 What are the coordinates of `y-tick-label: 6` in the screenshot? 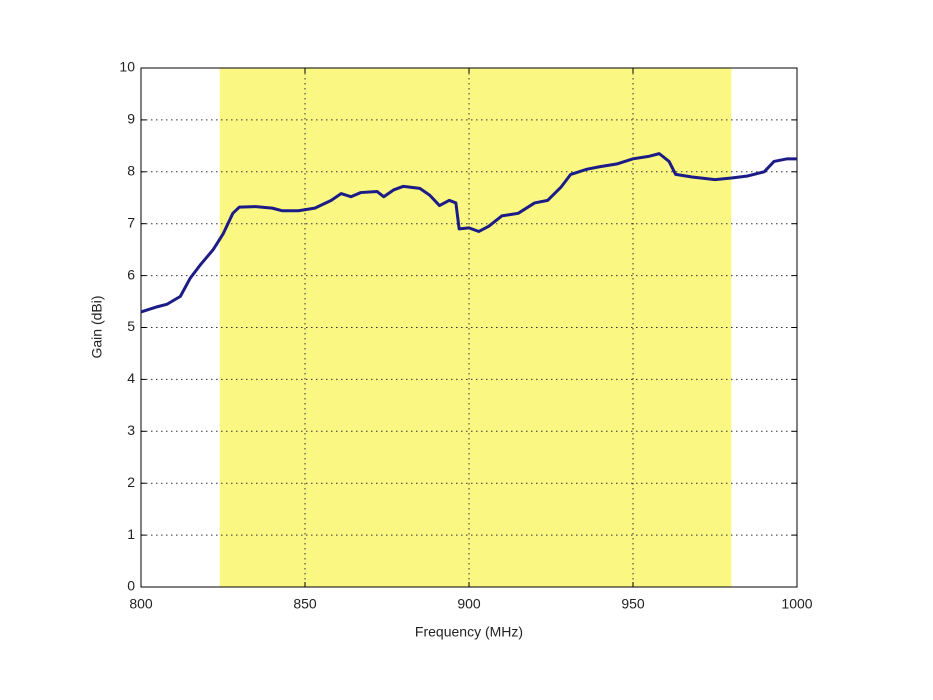 It's located at (131, 274).